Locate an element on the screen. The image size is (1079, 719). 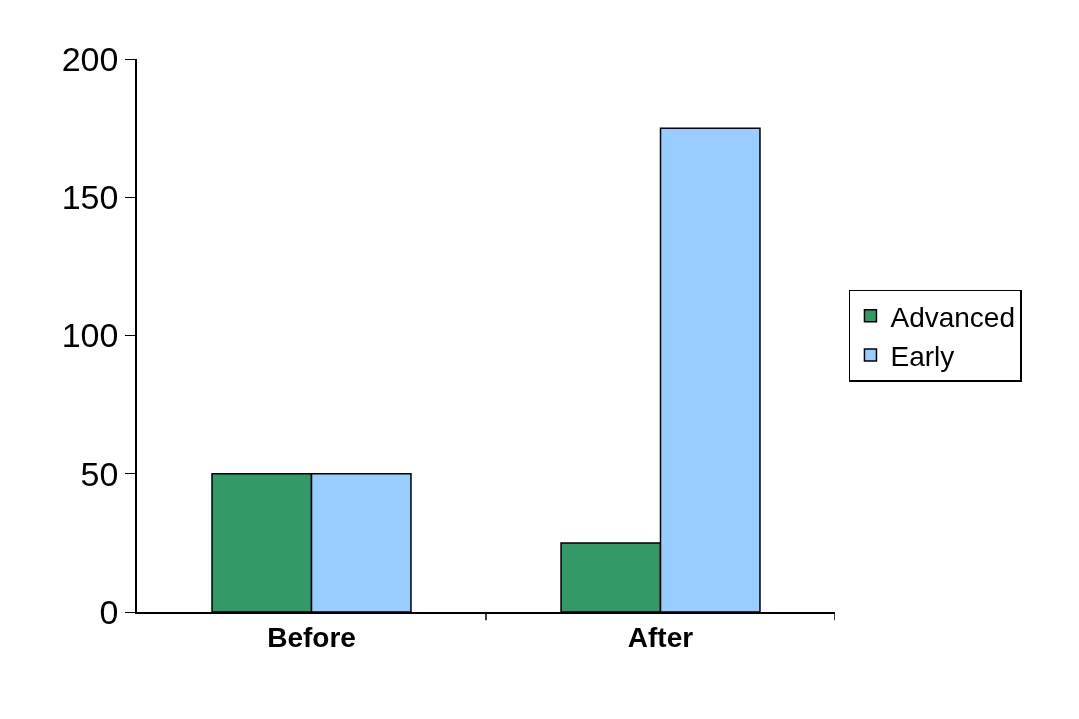
y-tick-label: 100 is located at coordinates (90, 335).